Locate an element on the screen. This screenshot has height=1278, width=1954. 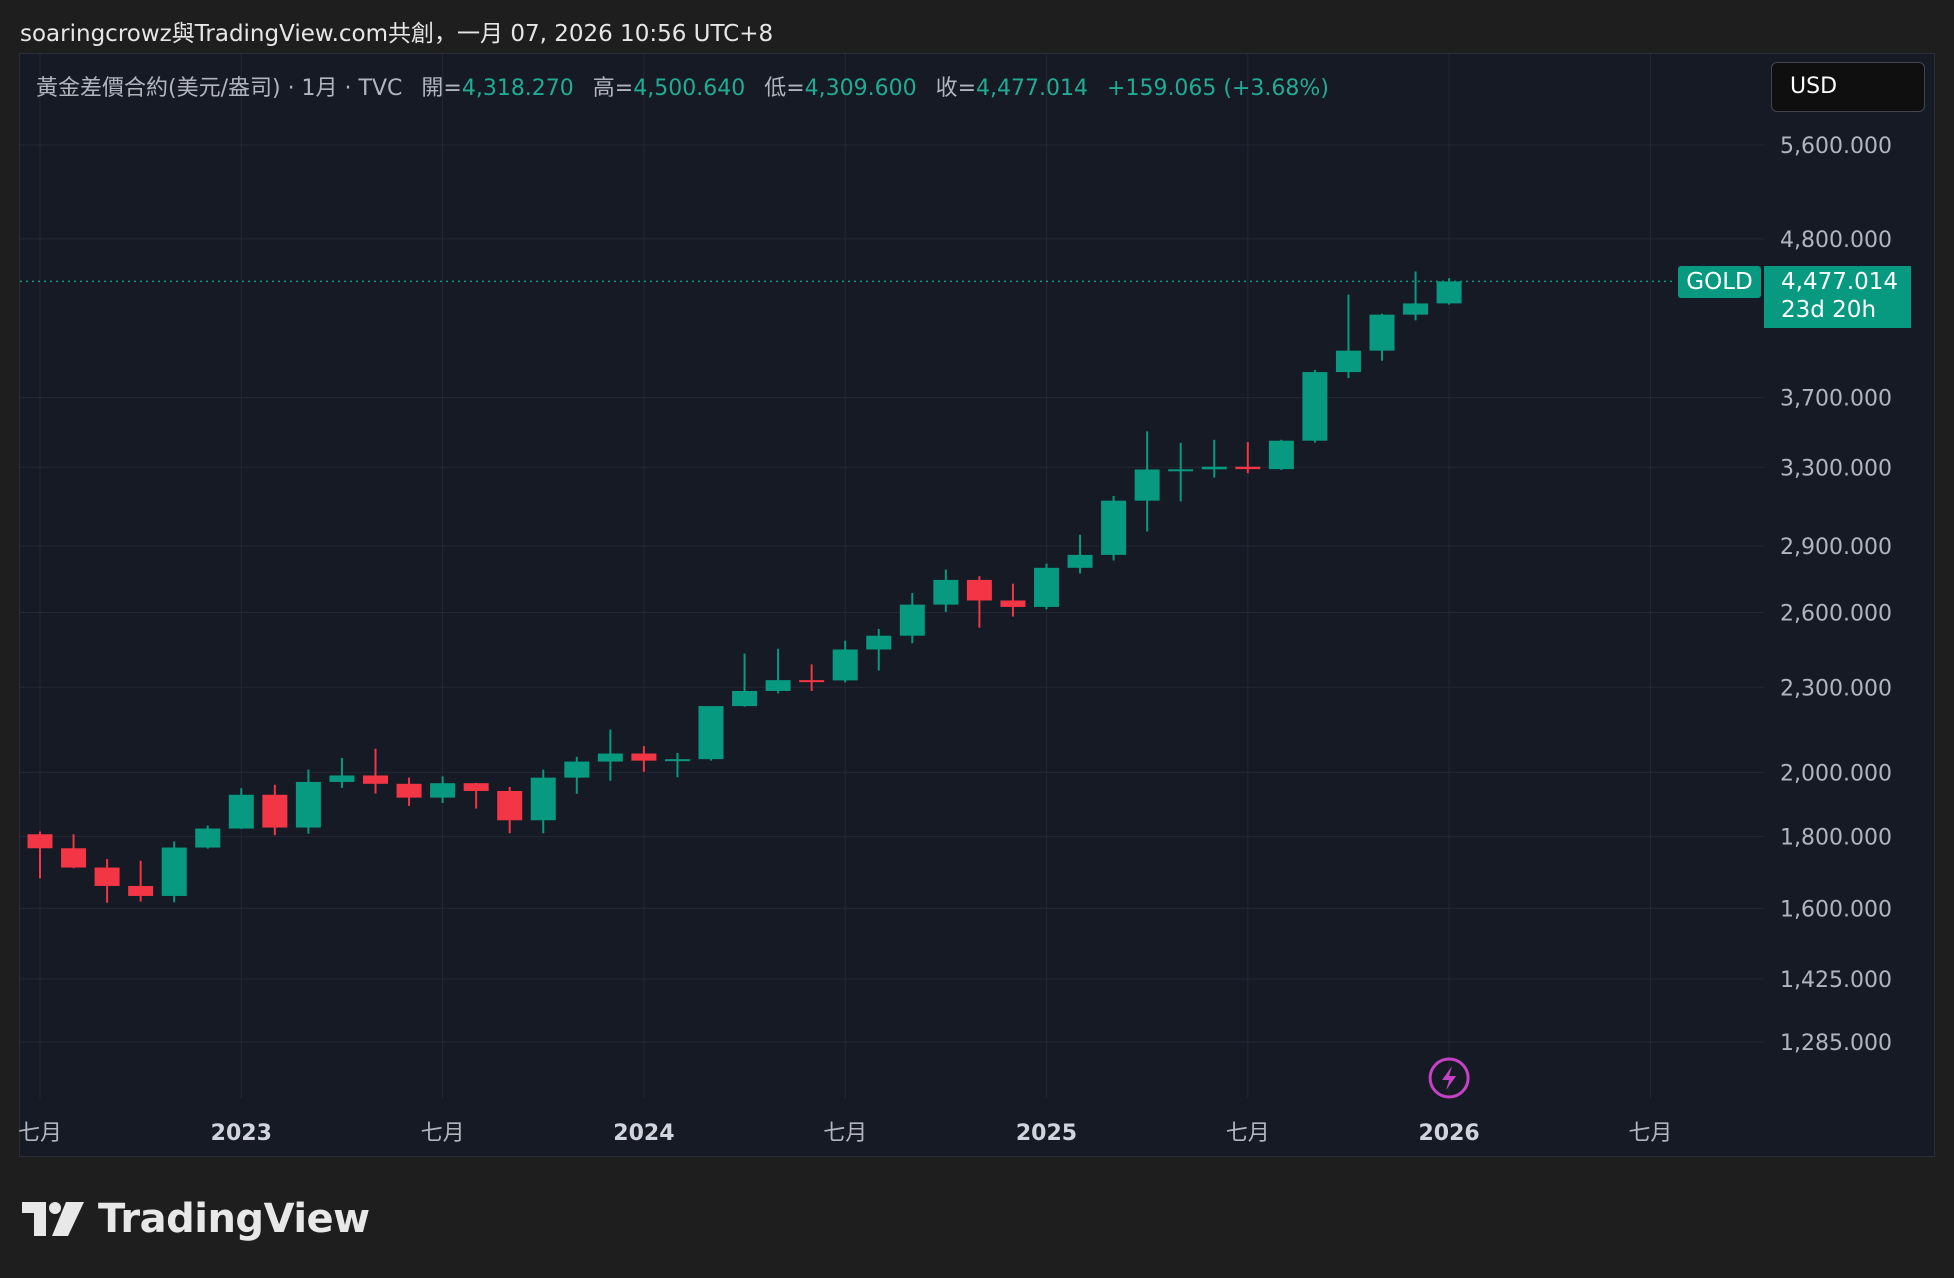
instrument-label: 黃金差價合約(美元/盎司) · 1月 · TVC is located at coordinates (219, 88).